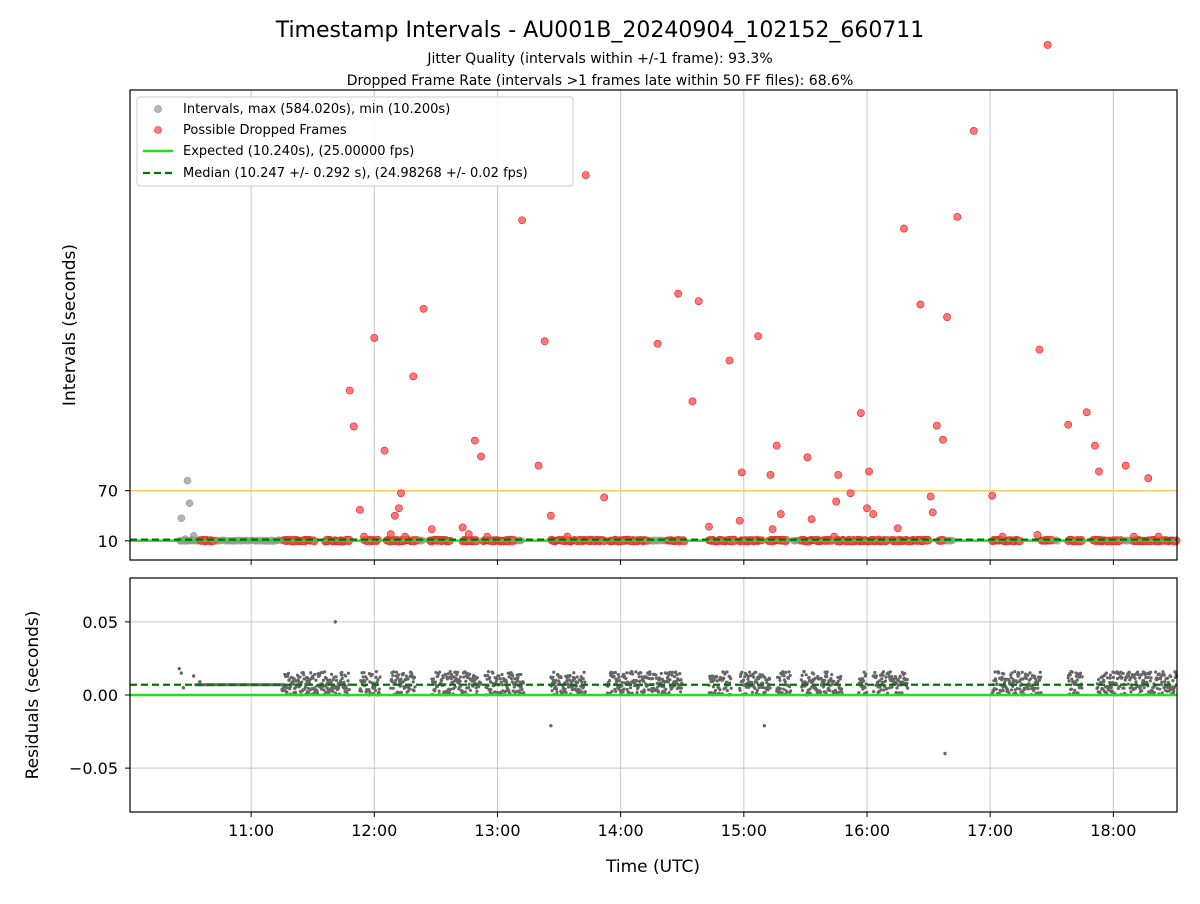  I want to click on bottom-y-tick-label: 0.00, so click(100, 695).